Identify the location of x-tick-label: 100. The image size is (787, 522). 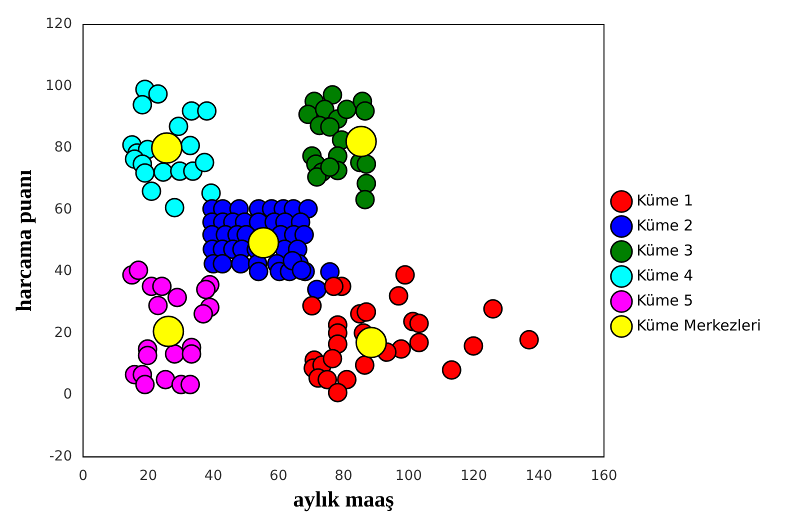
(408, 476).